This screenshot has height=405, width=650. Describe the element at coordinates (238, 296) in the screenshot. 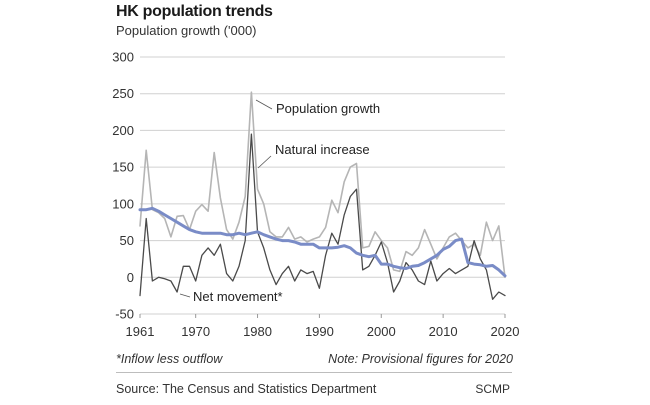

I see `net-movement-label: Net movement*` at that location.